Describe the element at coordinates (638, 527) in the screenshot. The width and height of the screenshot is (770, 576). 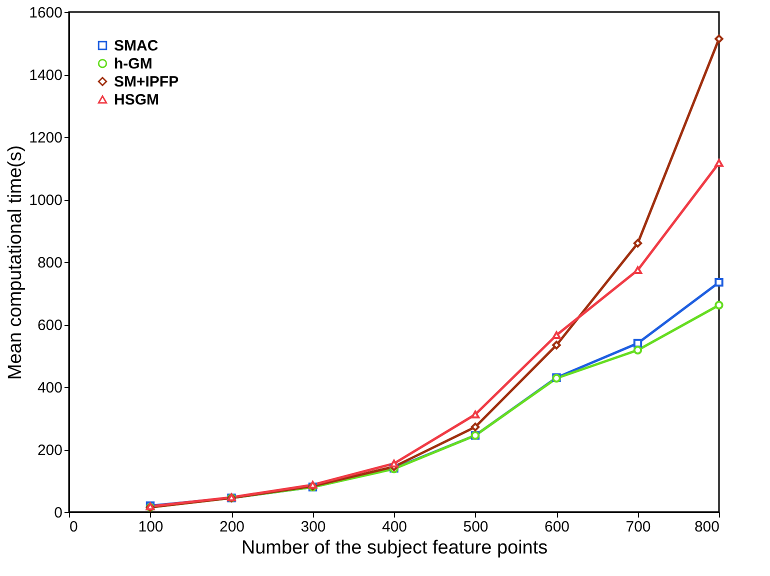
I see `x-tick-label: 700` at that location.